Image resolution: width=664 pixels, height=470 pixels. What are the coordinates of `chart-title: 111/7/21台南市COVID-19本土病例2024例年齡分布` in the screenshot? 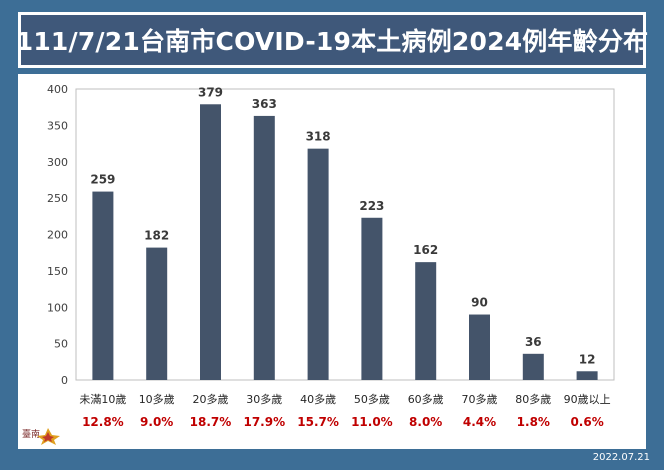 It's located at (332, 40).